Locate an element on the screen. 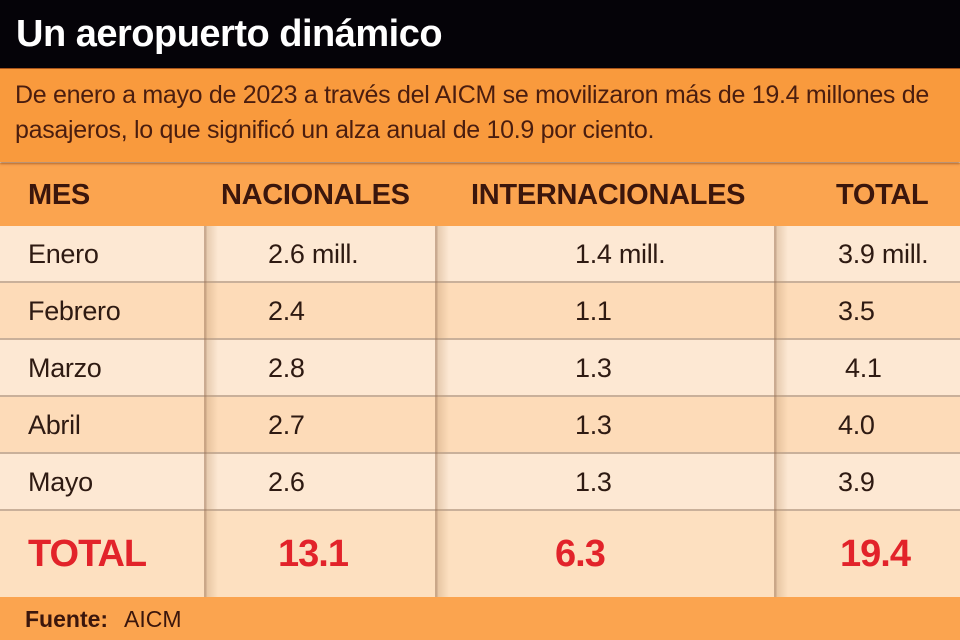  header-mes: MES is located at coordinates (59, 195).